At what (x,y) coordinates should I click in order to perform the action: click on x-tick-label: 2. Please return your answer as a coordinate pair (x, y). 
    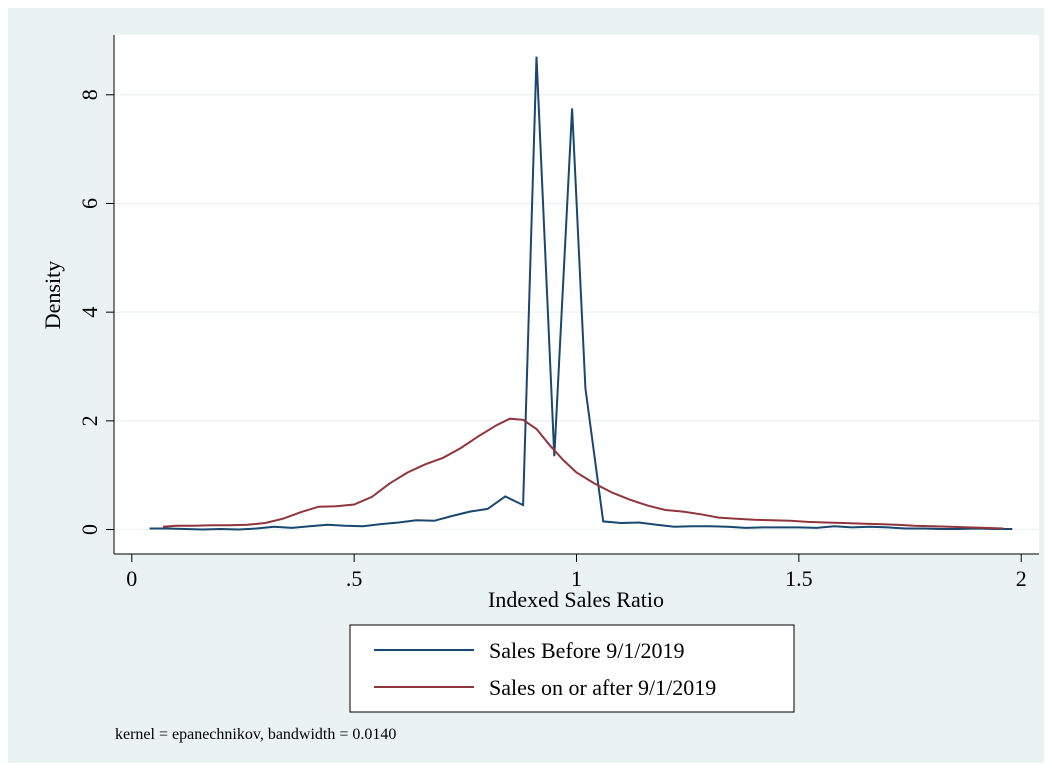
    Looking at the image, I should click on (1021, 578).